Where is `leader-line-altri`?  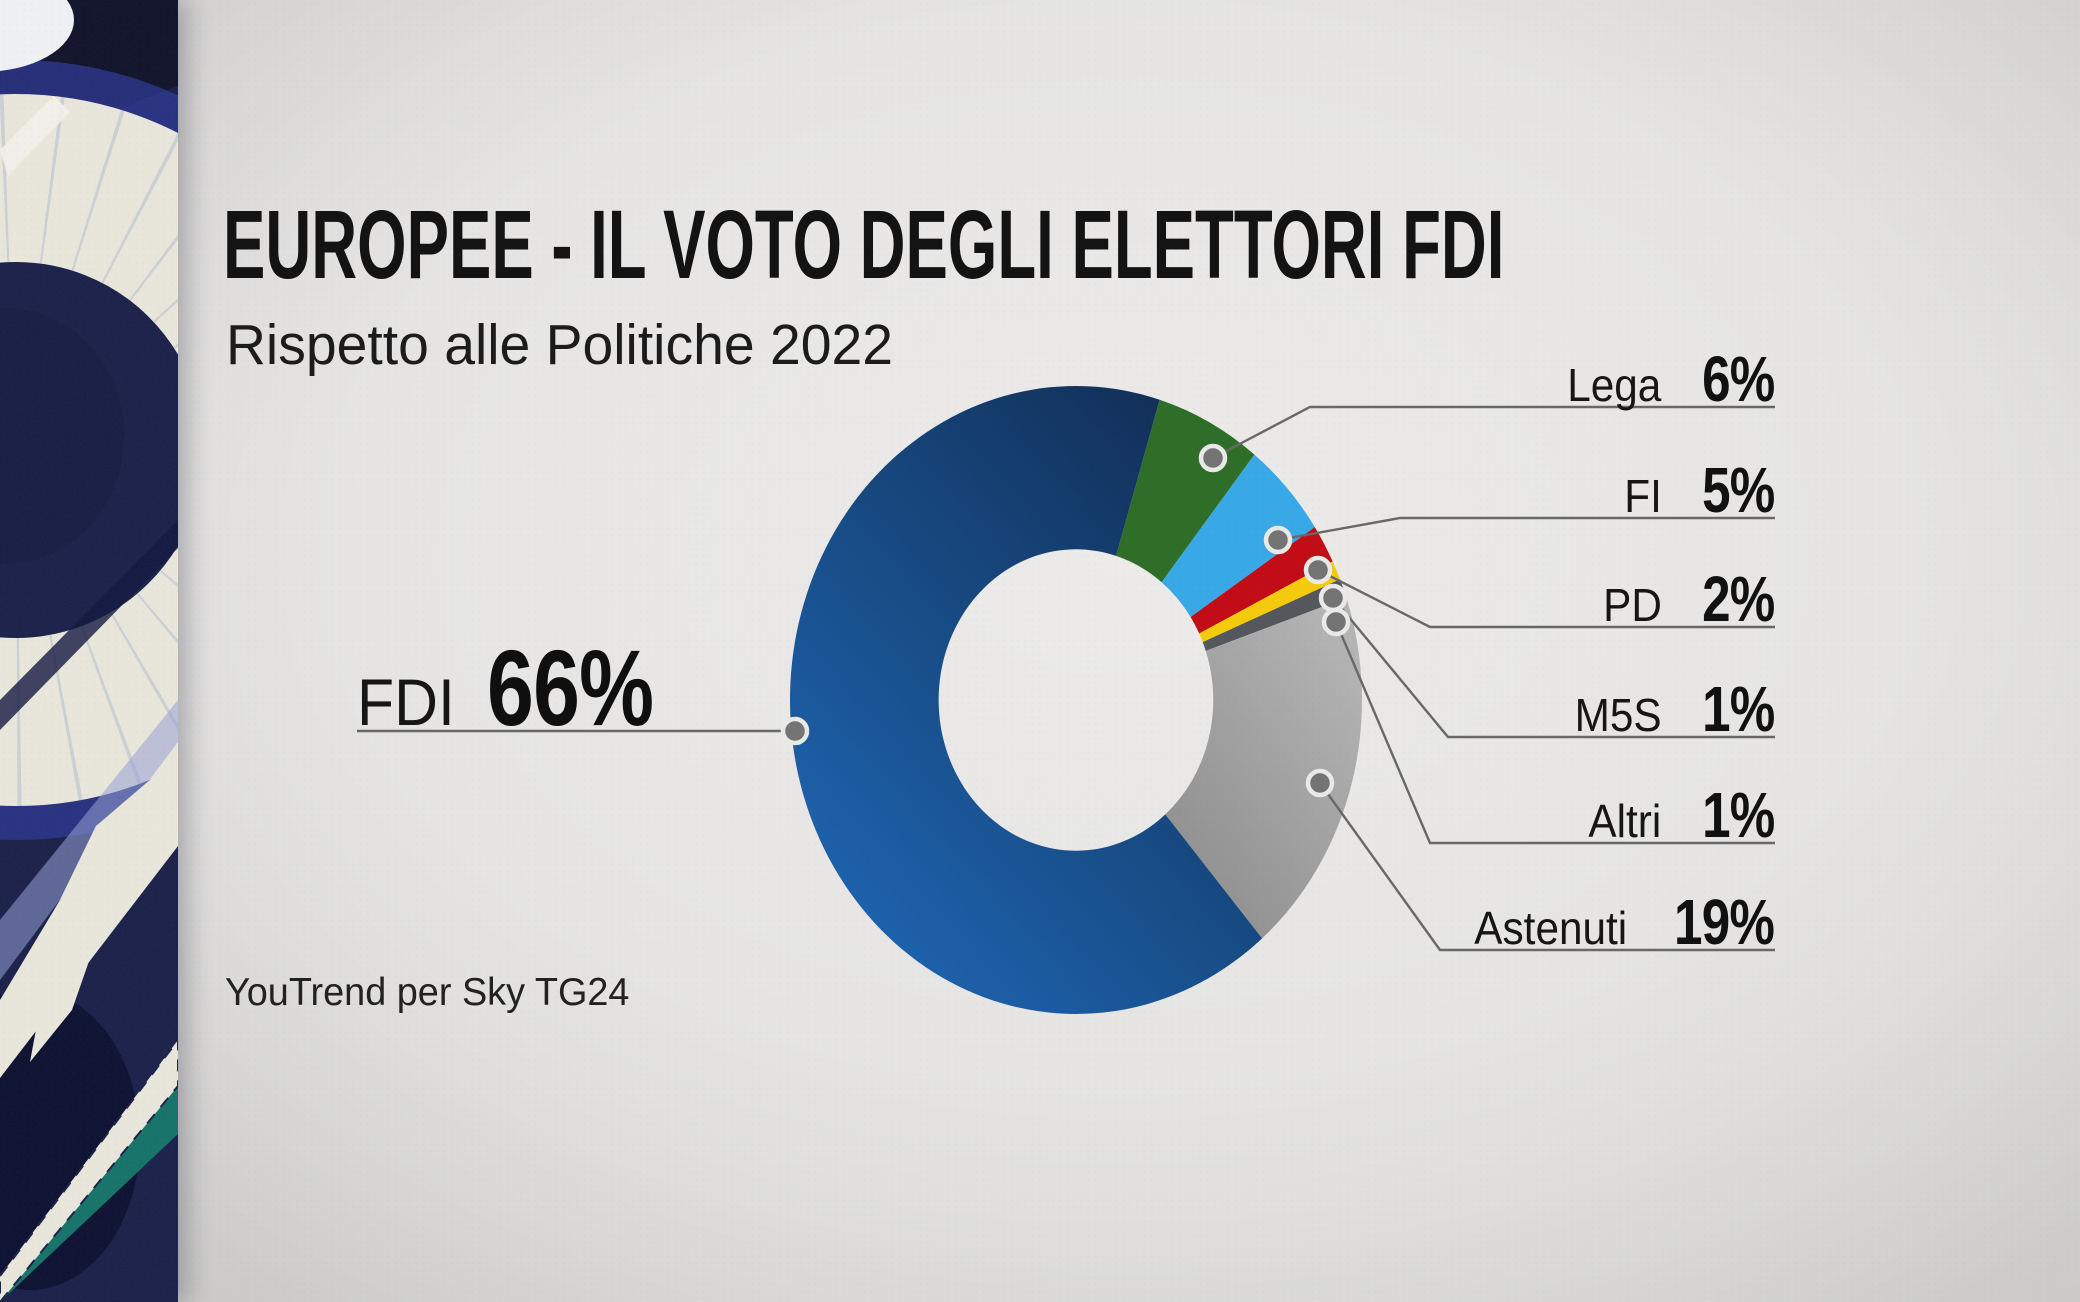
leader-line-altri is located at coordinates (1554, 733).